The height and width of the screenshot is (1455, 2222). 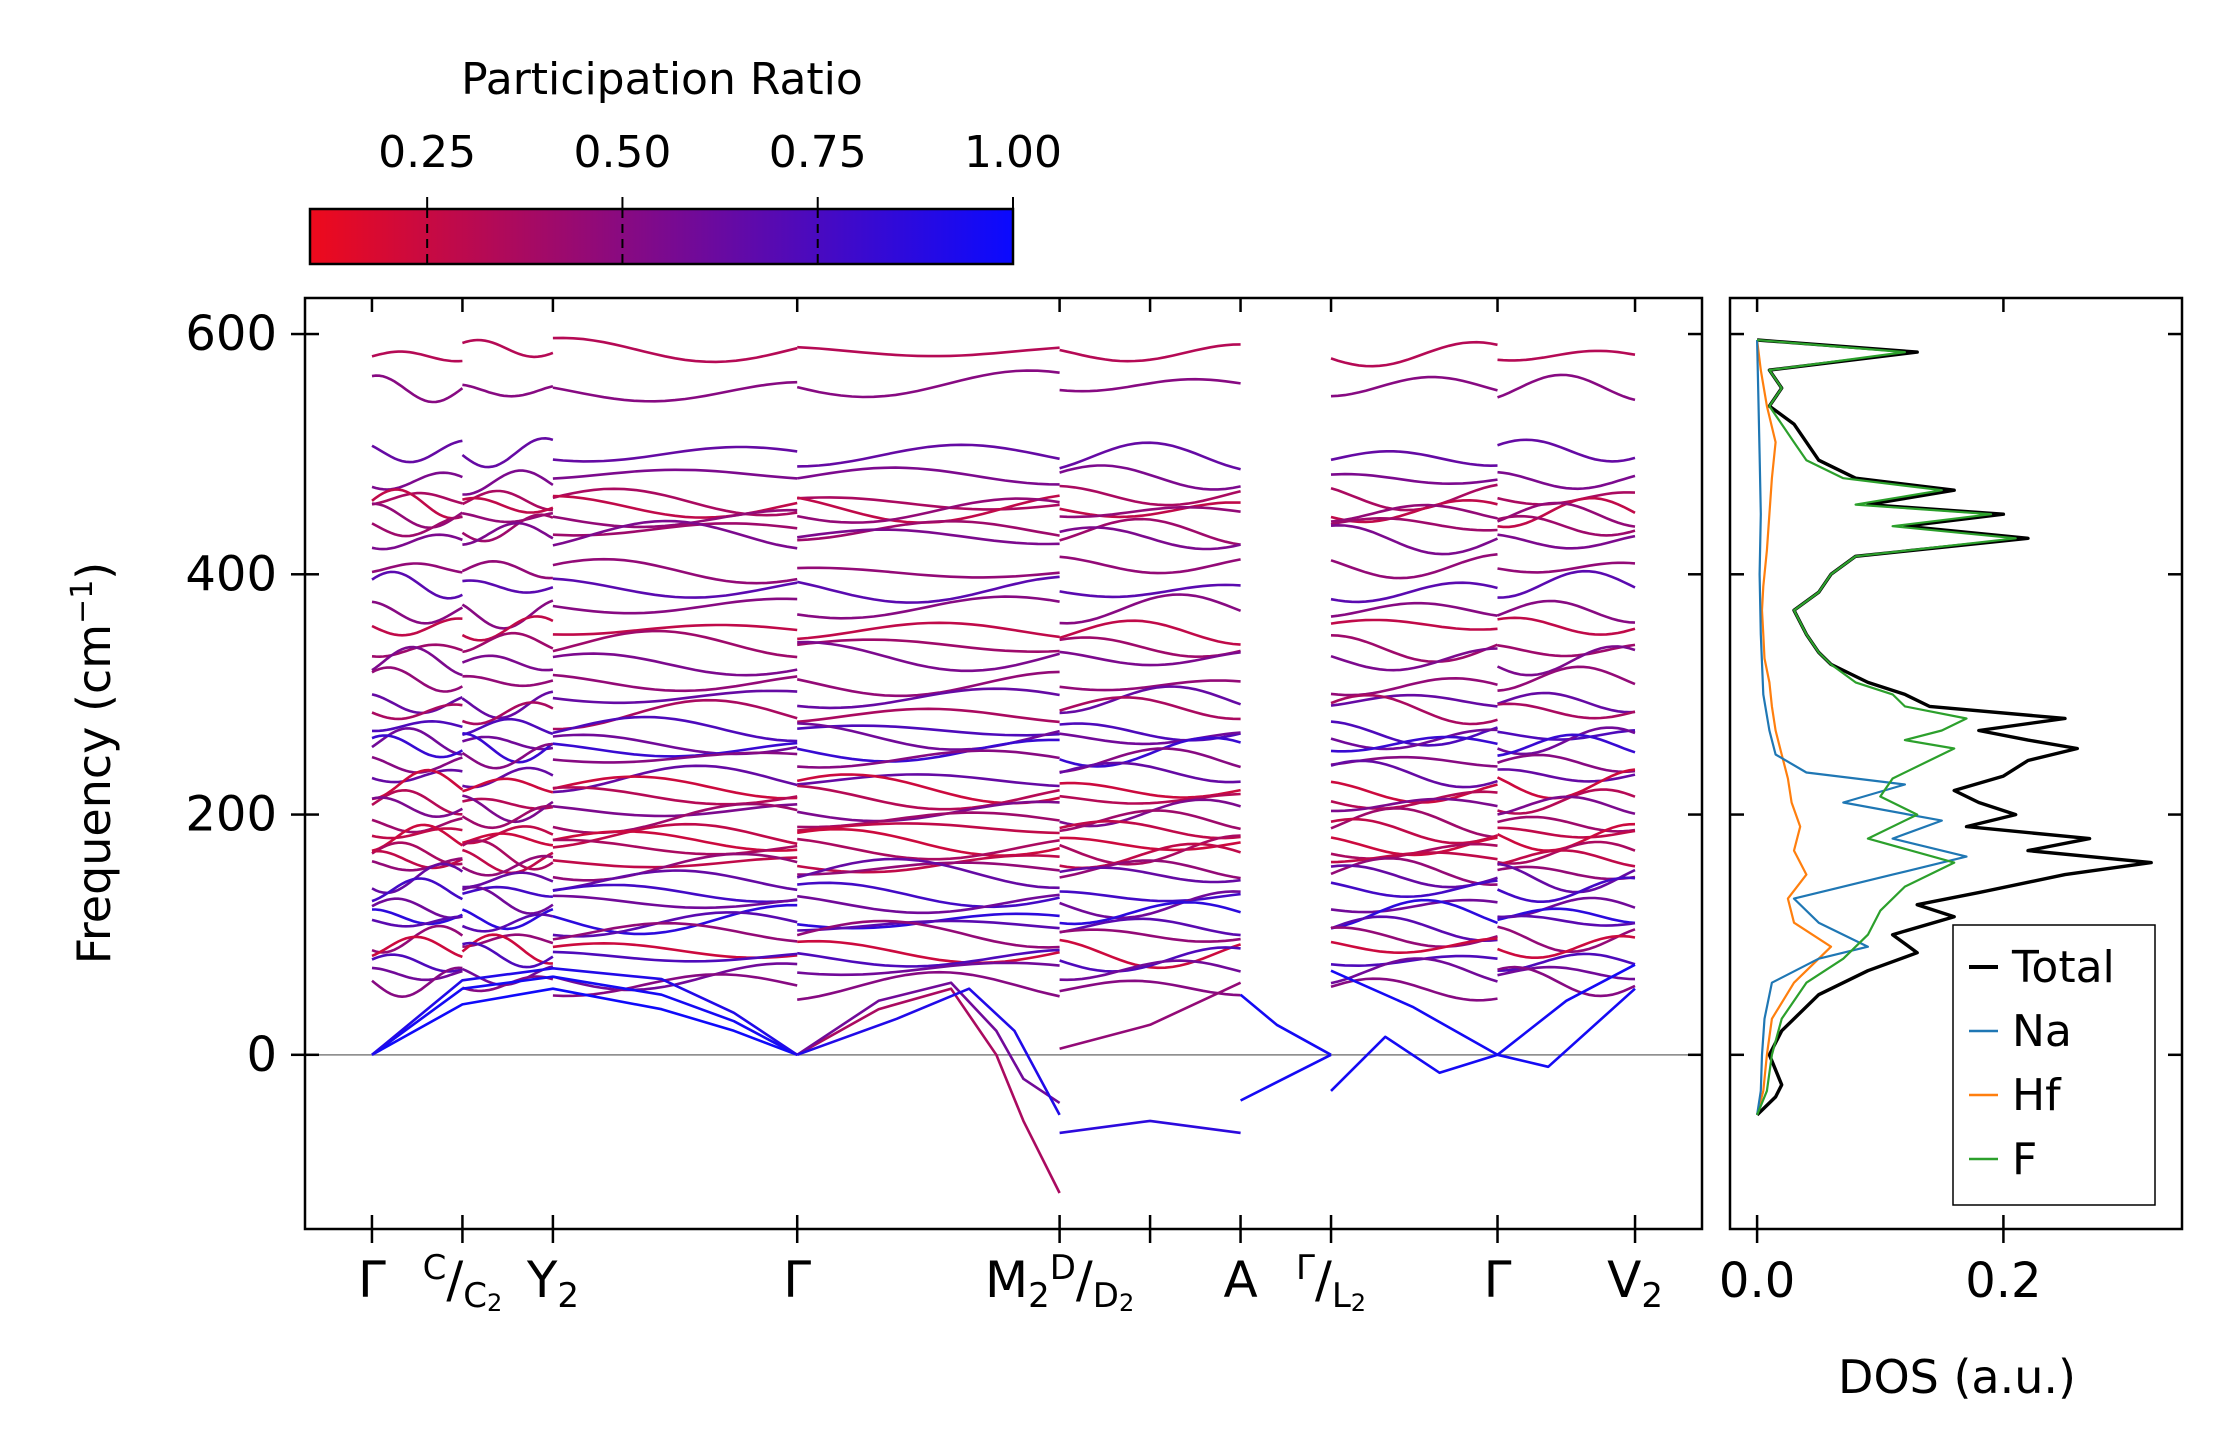 What do you see at coordinates (1794, 727) in the screenshot?
I see `dos-curve-hf` at bounding box center [1794, 727].